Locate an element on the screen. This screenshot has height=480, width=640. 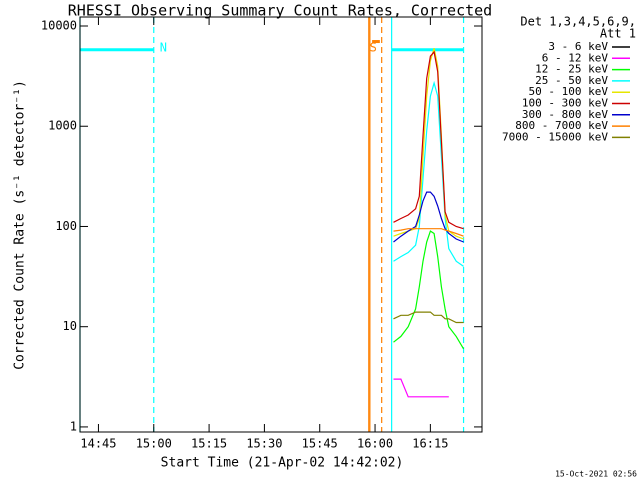
legend-label: 7000 - 15000 keV is located at coordinates (555, 136).